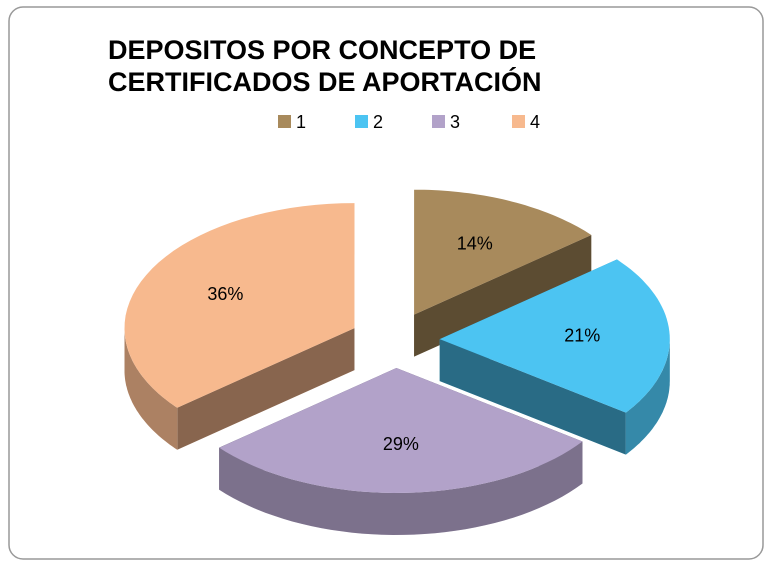 This screenshot has width=768, height=564. I want to click on data-label: 36%, so click(225, 294).